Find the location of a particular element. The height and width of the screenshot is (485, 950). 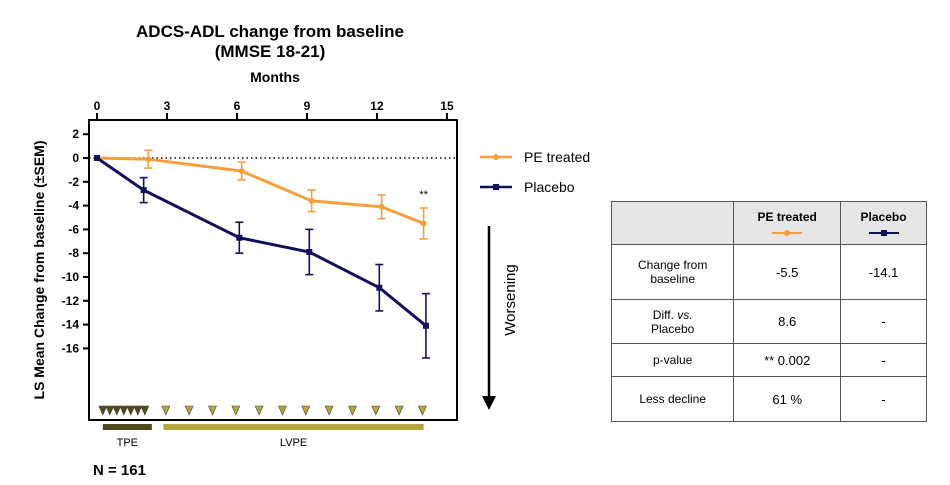

pe-value: ** 0.002 is located at coordinates (787, 360).